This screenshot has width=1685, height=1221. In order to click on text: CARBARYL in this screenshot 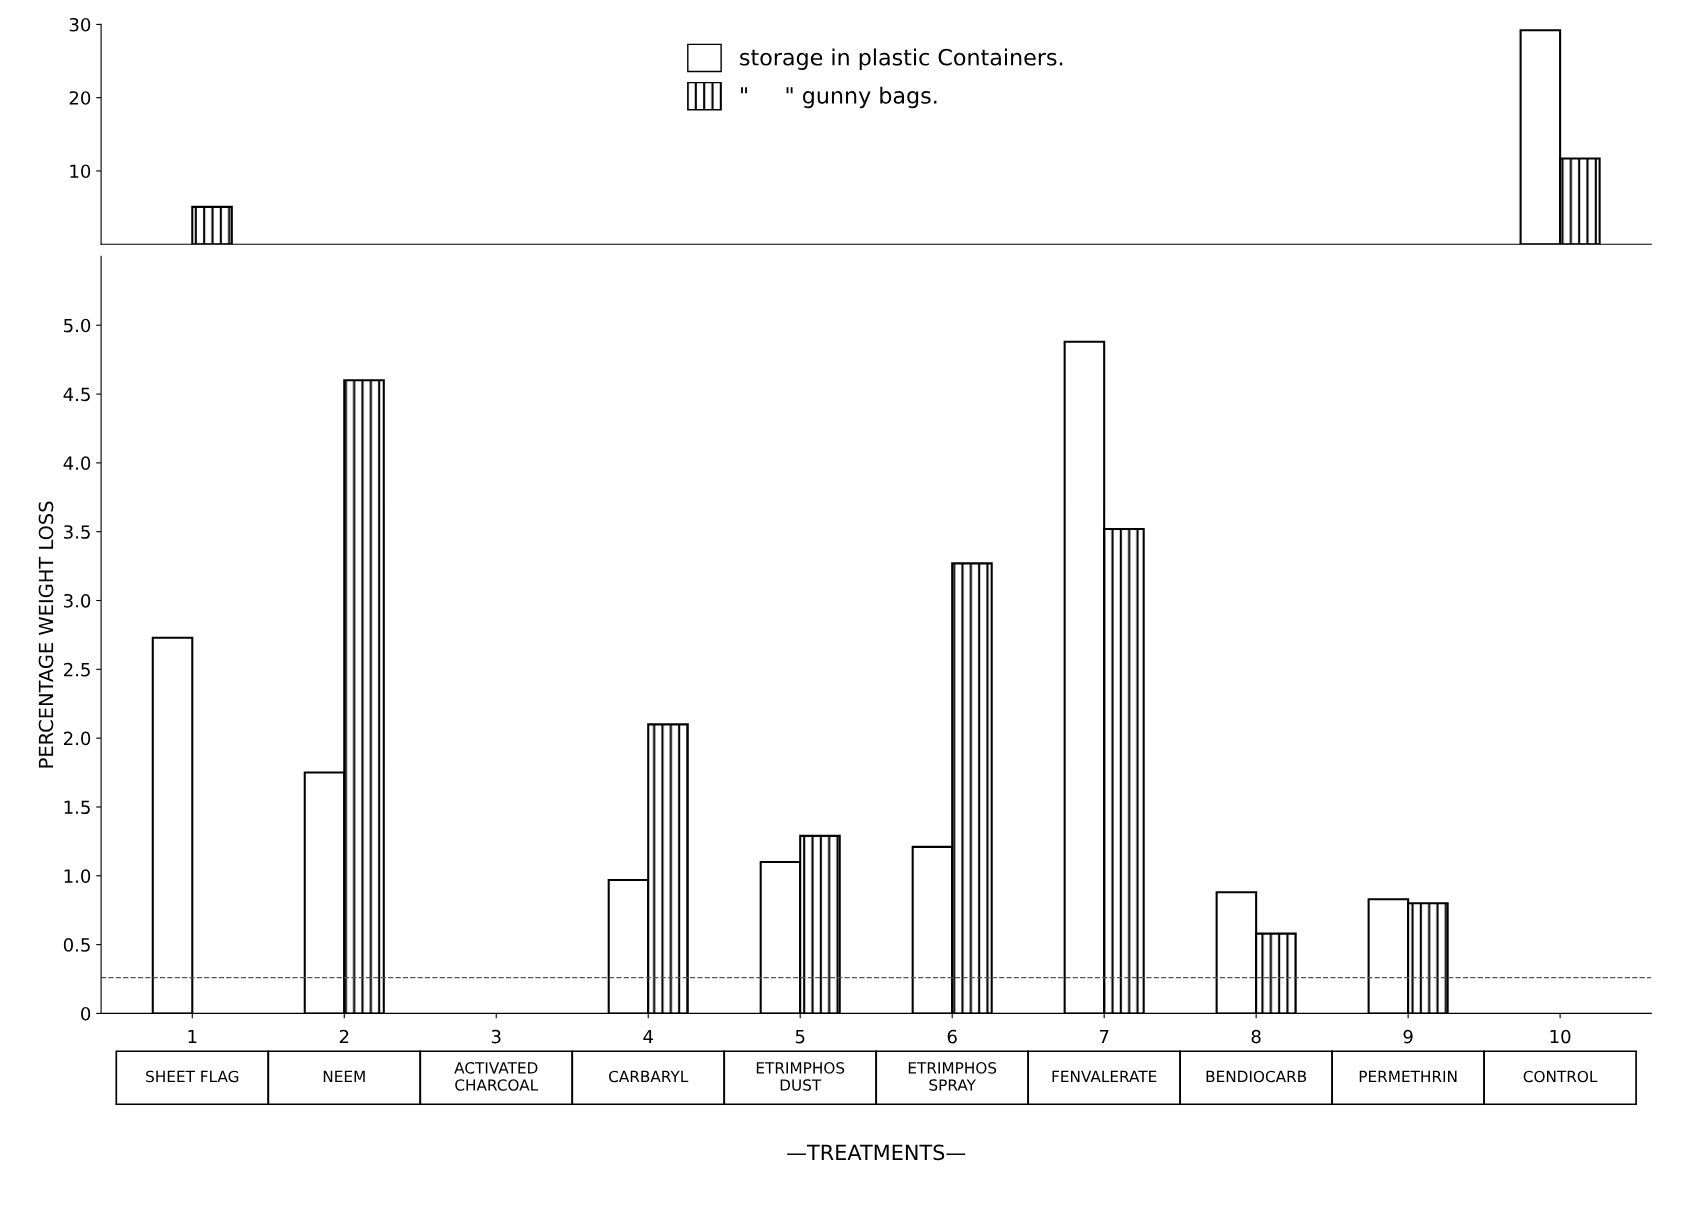, I will do `click(649, 1076)`.